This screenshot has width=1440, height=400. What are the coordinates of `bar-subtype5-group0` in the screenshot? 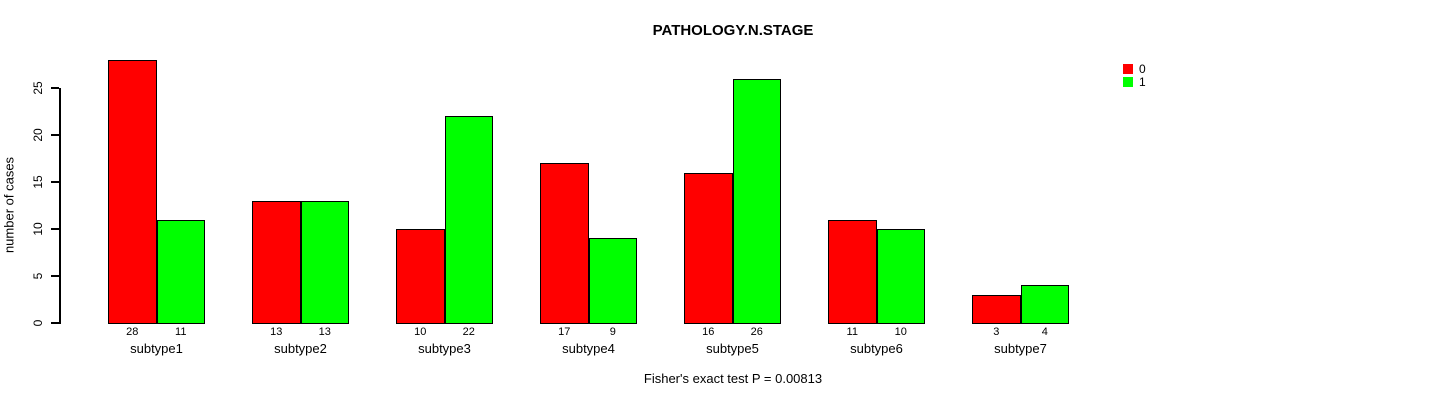 It's located at (708, 248).